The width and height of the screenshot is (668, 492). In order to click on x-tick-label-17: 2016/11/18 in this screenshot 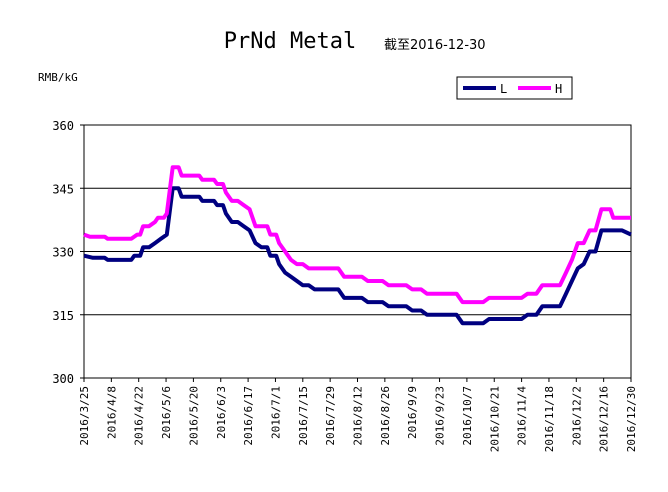, I will do `click(549, 419)`.